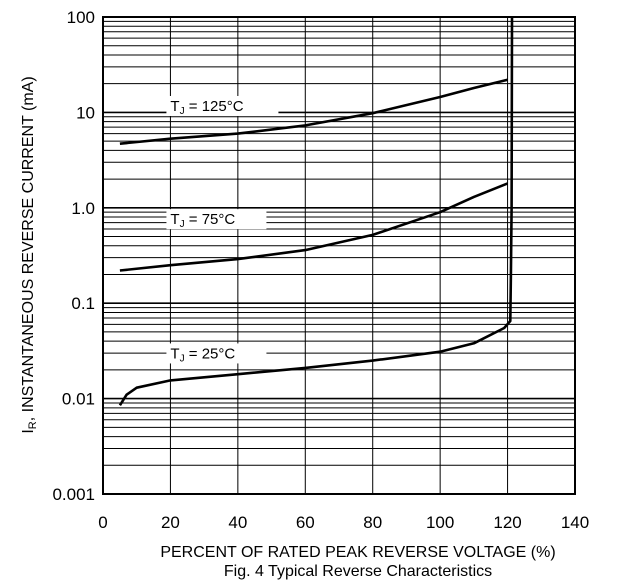  What do you see at coordinates (358, 571) in the screenshot?
I see `figure-caption: Fig. 4 Typical Reverse Characteristics` at bounding box center [358, 571].